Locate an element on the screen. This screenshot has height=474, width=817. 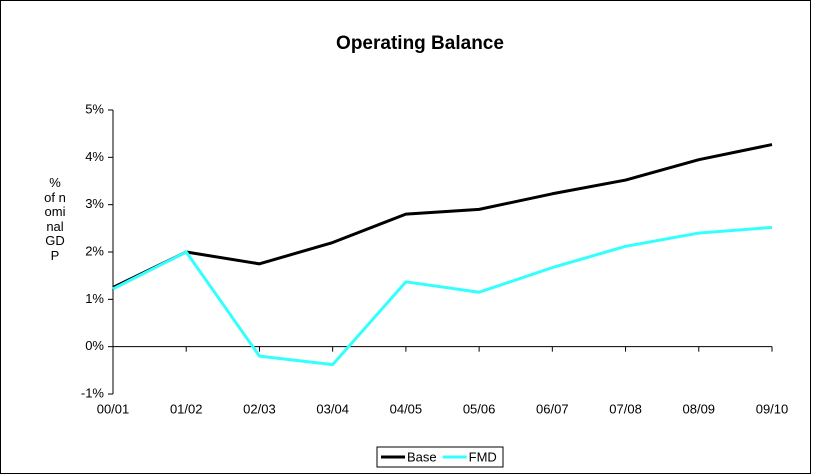
x-tick-label: 01/02 is located at coordinates (186, 408).